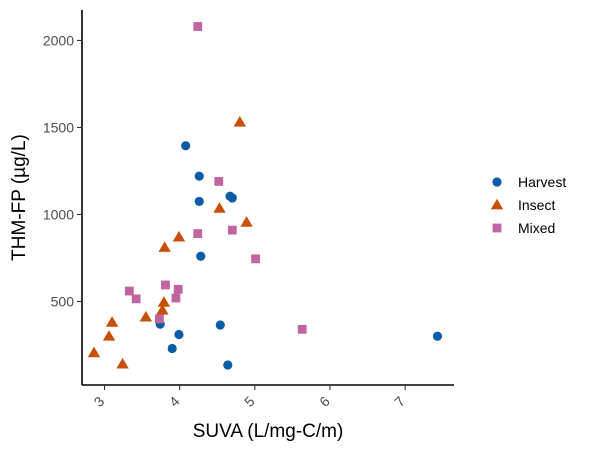  Describe the element at coordinates (63, 301) in the screenshot. I see `y-tick-label: 500` at that location.